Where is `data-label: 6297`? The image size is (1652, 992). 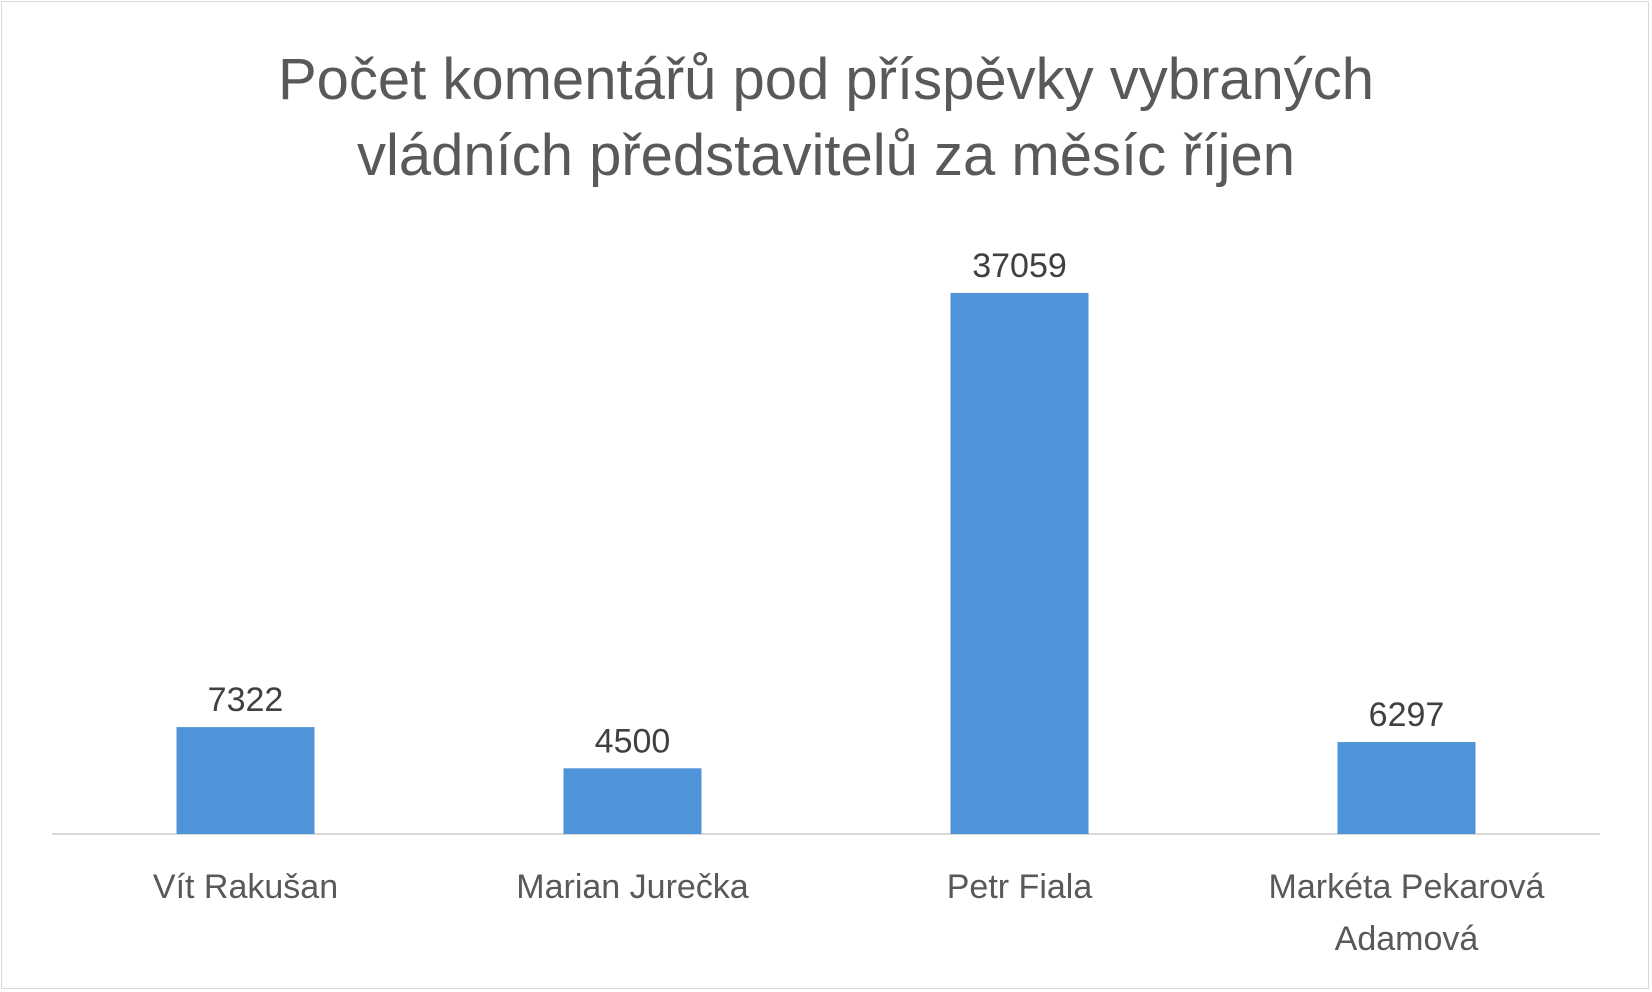
data-label: 6297 is located at coordinates (1407, 715).